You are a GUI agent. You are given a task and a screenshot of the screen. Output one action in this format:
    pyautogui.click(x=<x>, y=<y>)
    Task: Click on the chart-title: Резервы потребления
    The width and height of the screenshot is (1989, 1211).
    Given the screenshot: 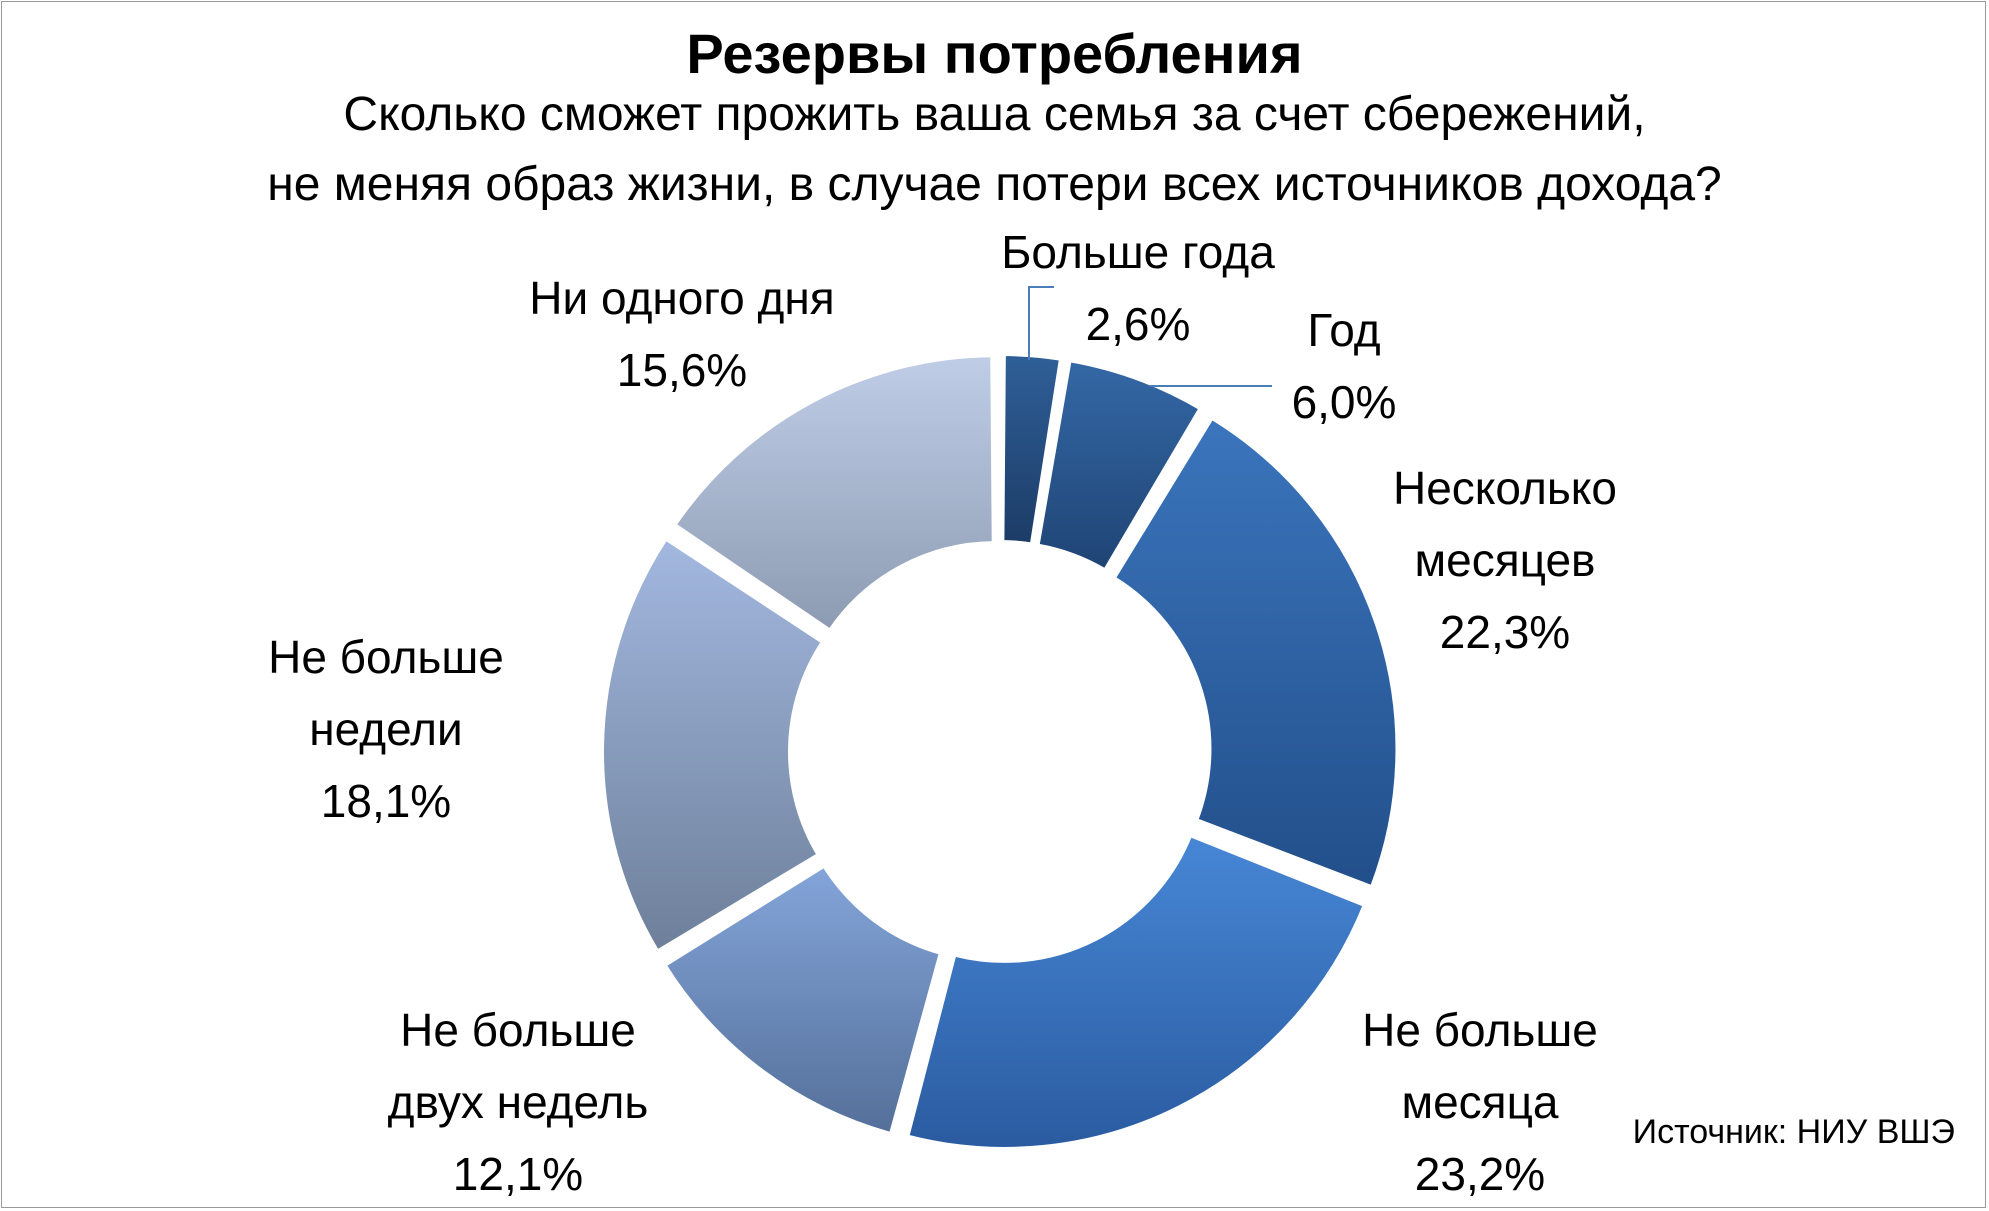 What is the action you would take?
    pyautogui.click(x=994, y=53)
    